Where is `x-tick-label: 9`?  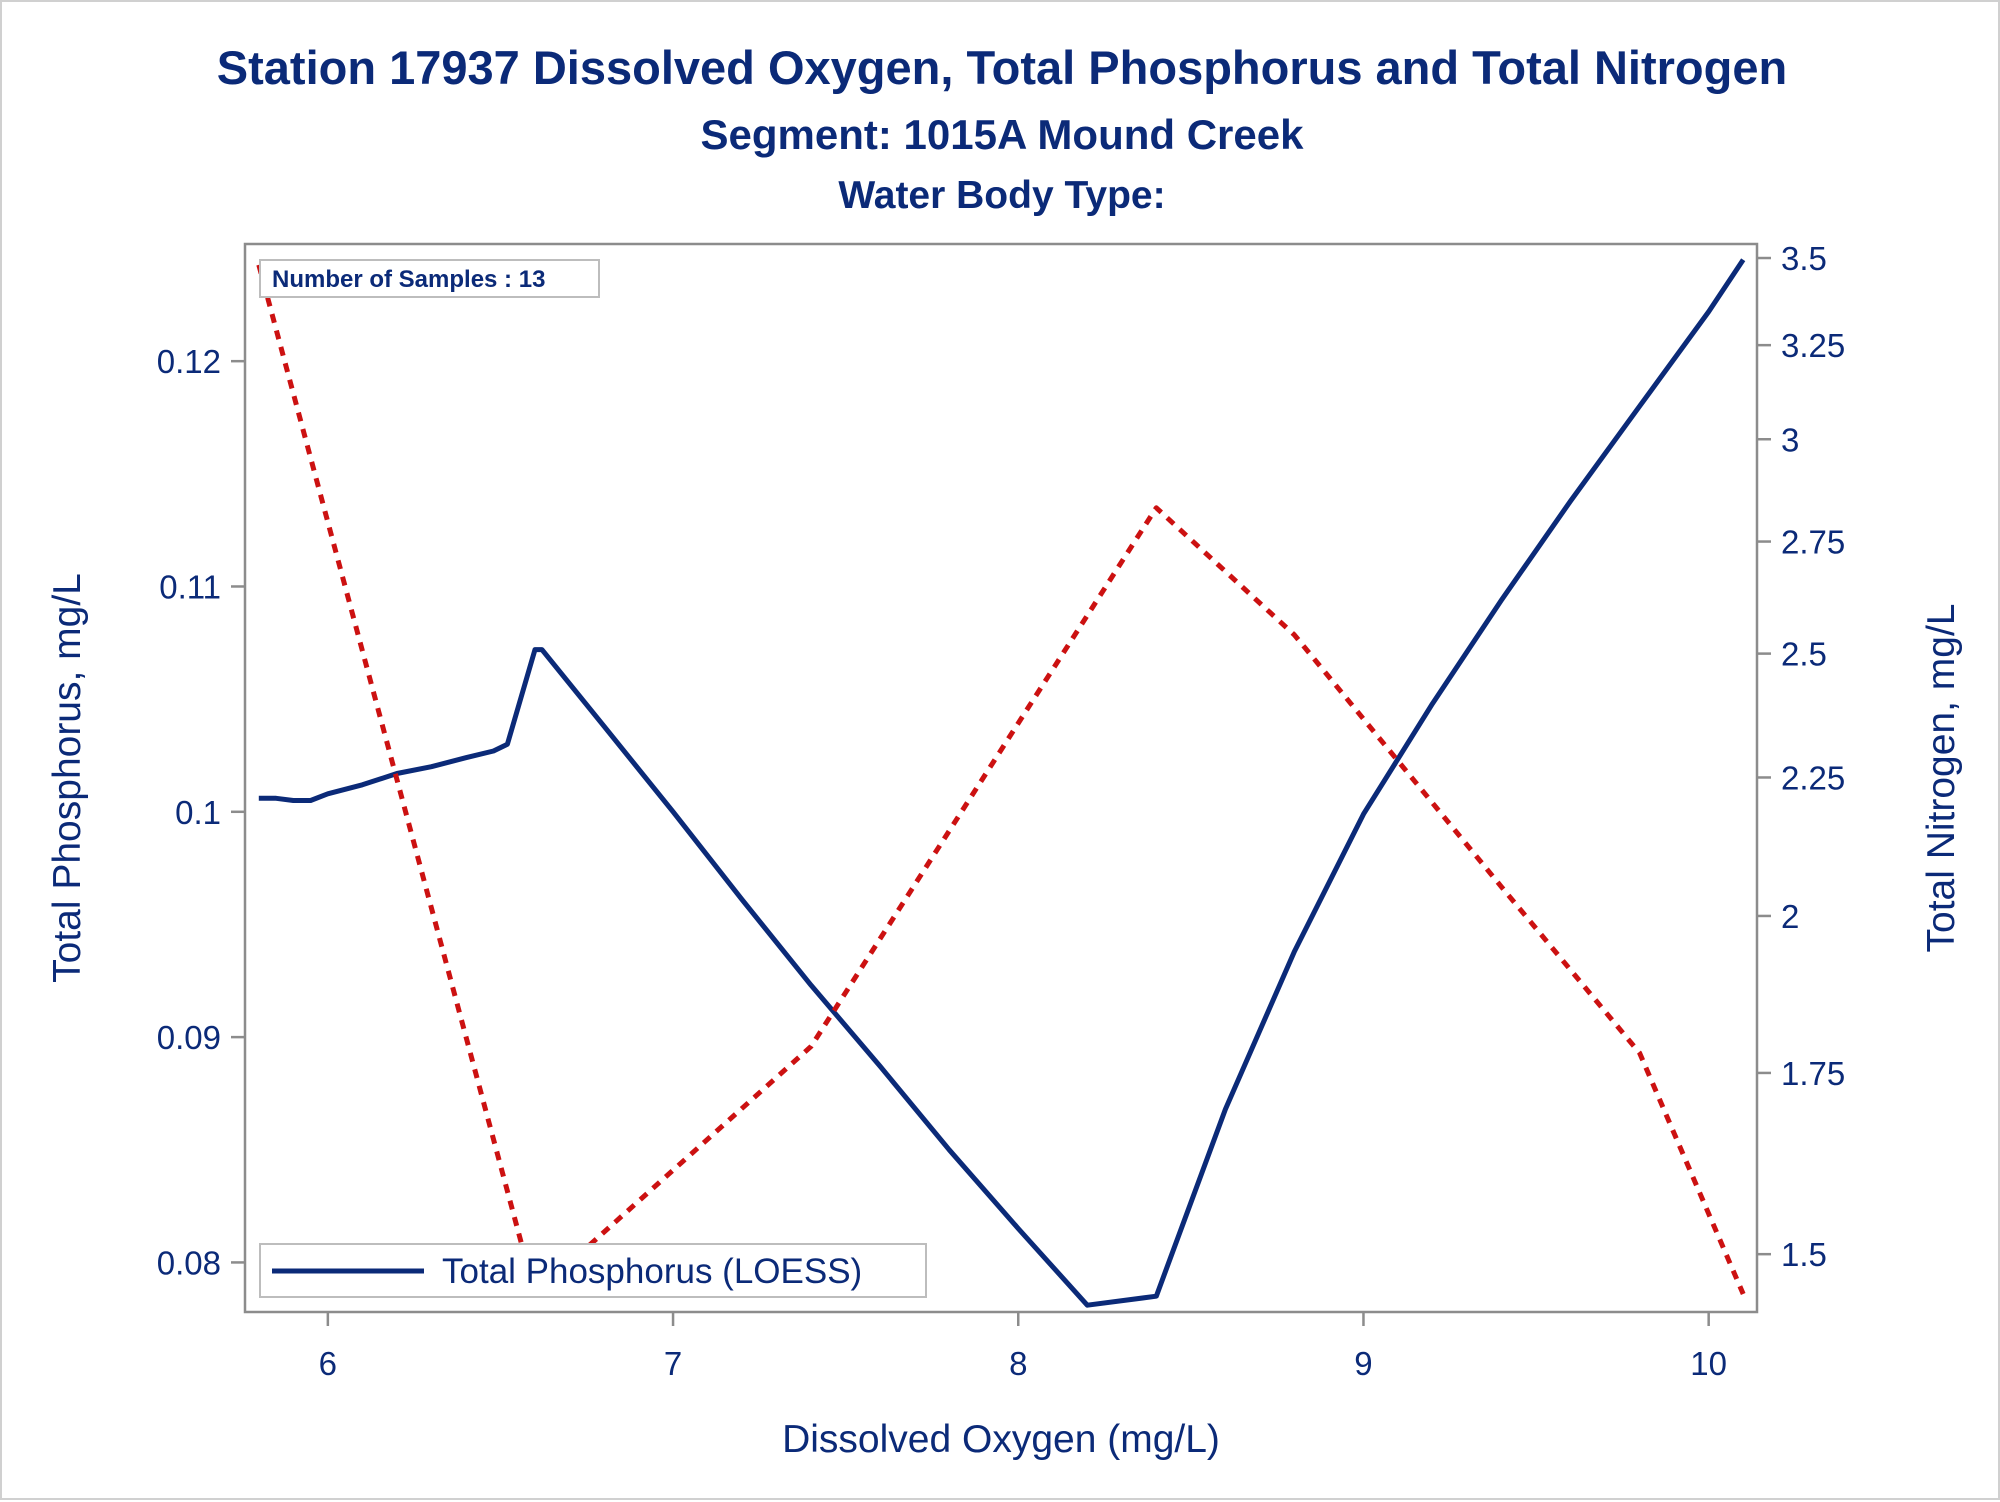 x-tick-label: 9 is located at coordinates (1363, 1363).